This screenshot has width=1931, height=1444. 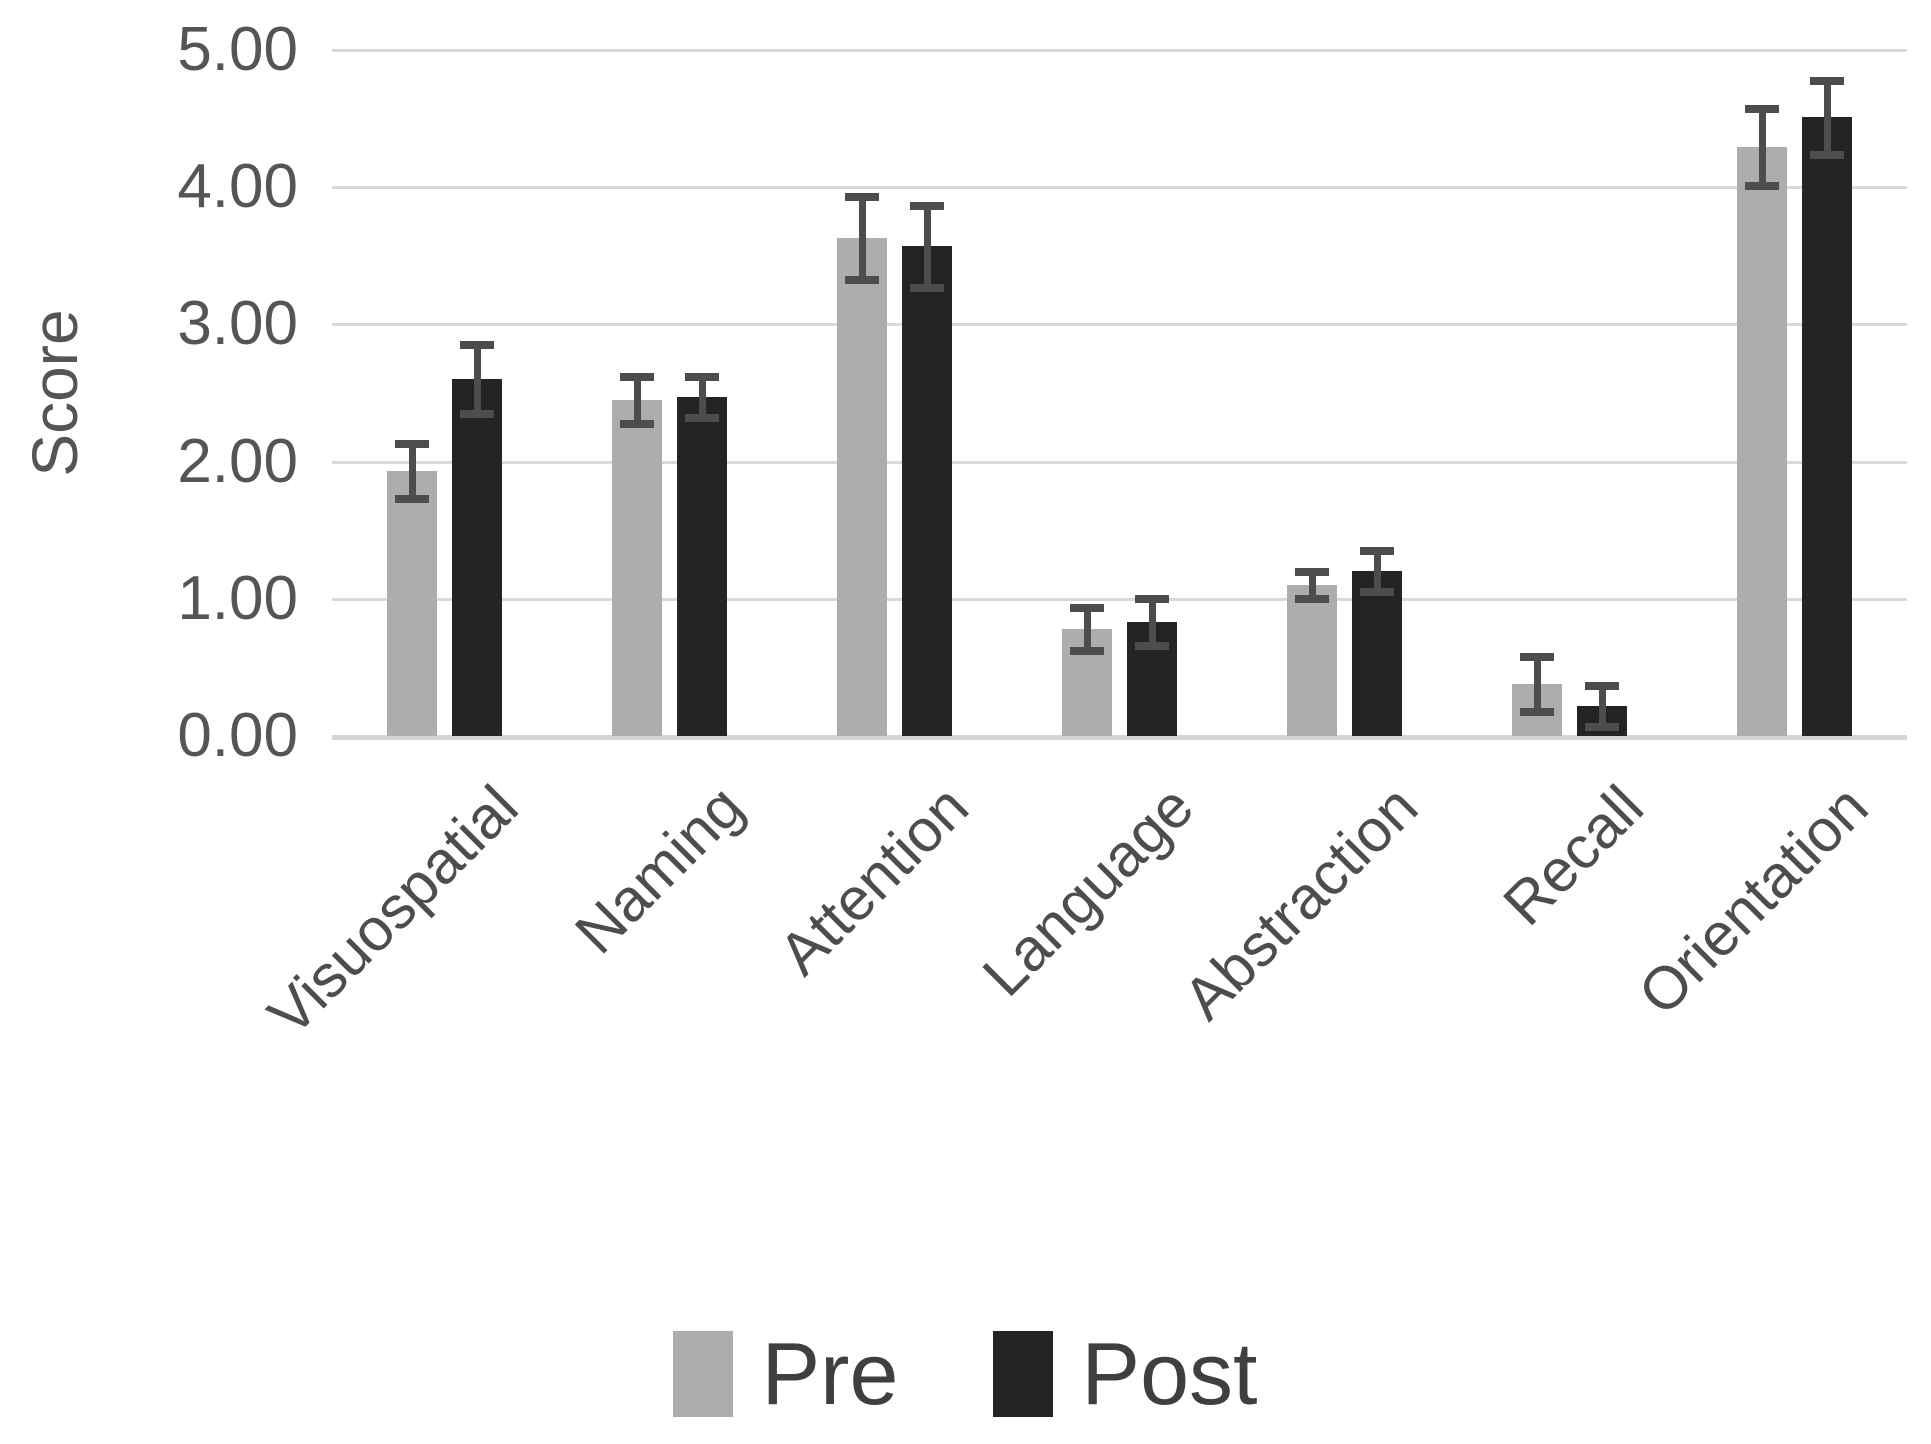 I want to click on bar-pre-orientation, so click(x=1762, y=441).